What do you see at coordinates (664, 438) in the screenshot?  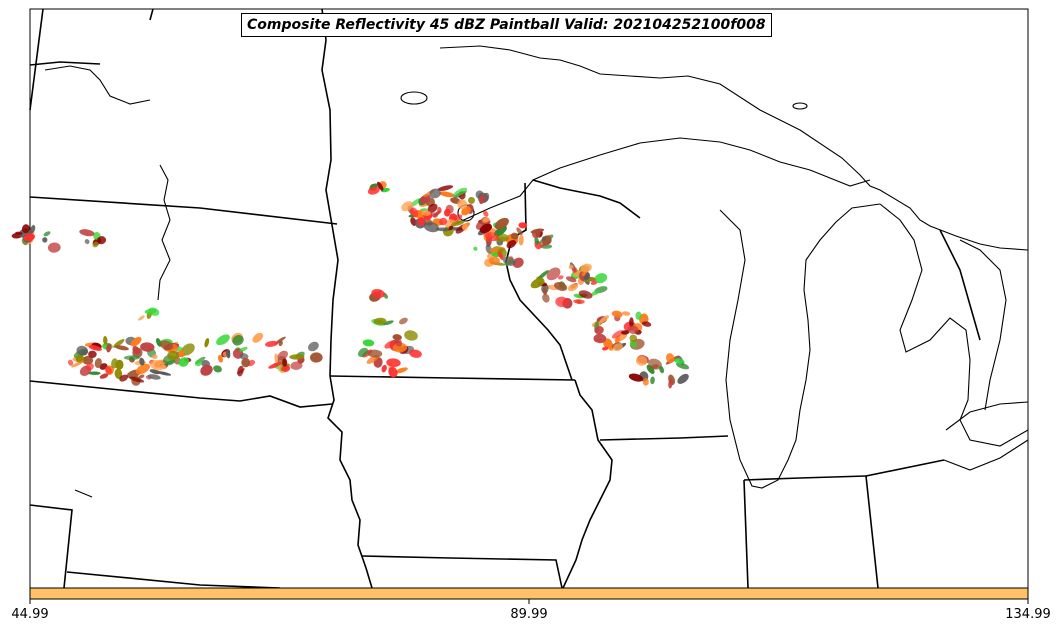 I see `border-wi-il` at bounding box center [664, 438].